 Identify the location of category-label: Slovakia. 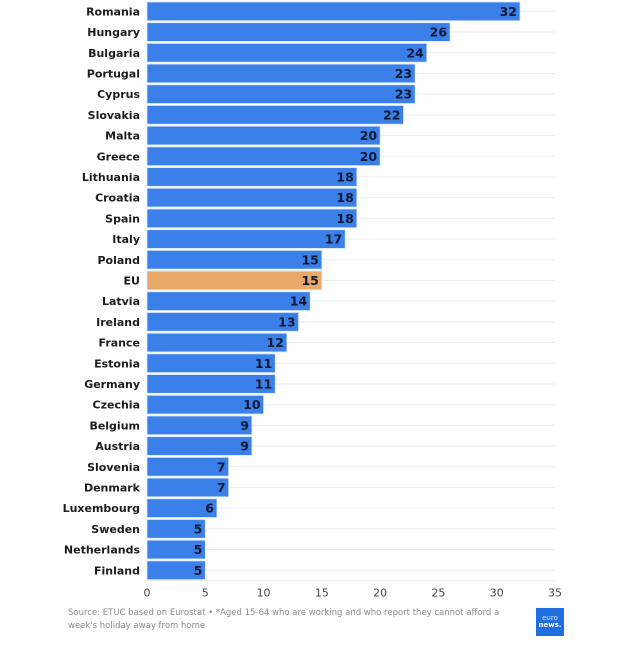
(114, 115).